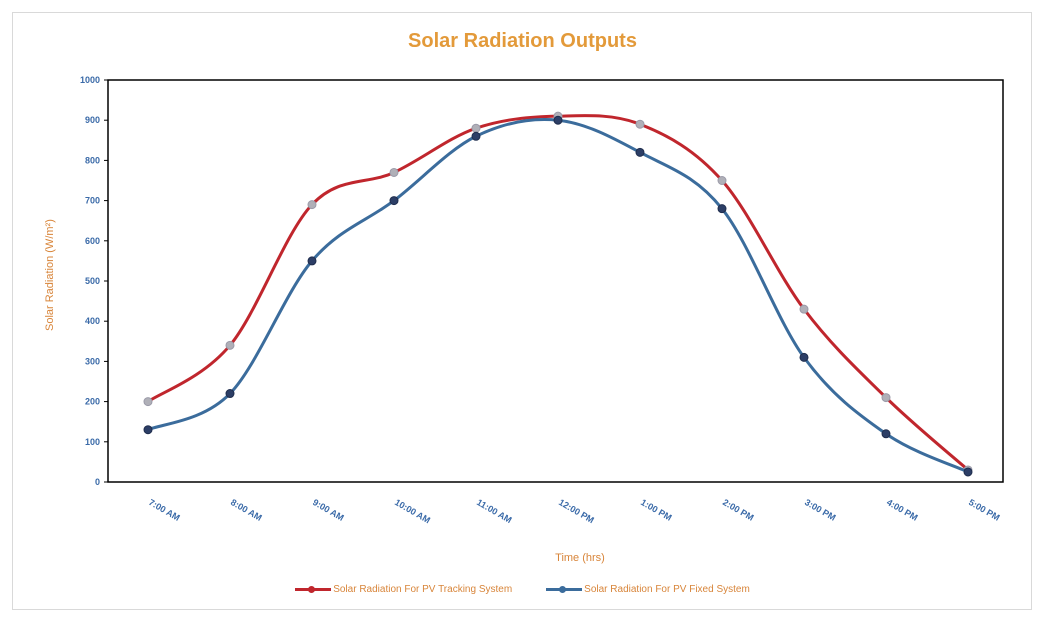 Image resolution: width=1045 pixels, height=623 pixels. What do you see at coordinates (667, 589) in the screenshot?
I see `legend-label-fixed: Solar Radiation For PV Fixed System` at bounding box center [667, 589].